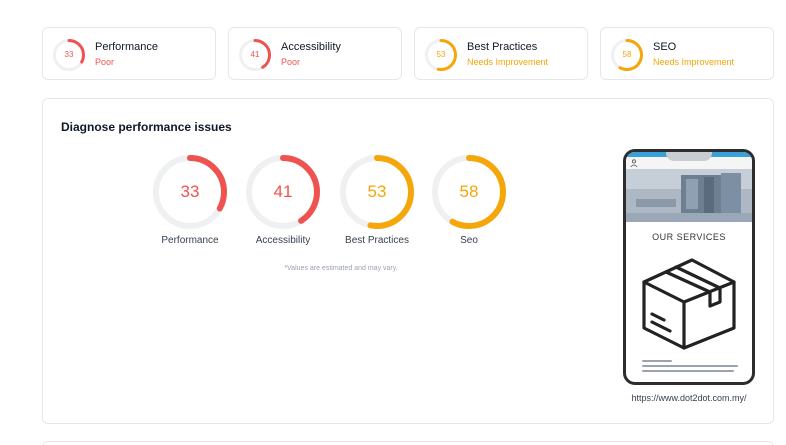 This screenshot has height=445, width=786. Describe the element at coordinates (689, 163) in the screenshot. I see `preview-menu-strip` at that location.